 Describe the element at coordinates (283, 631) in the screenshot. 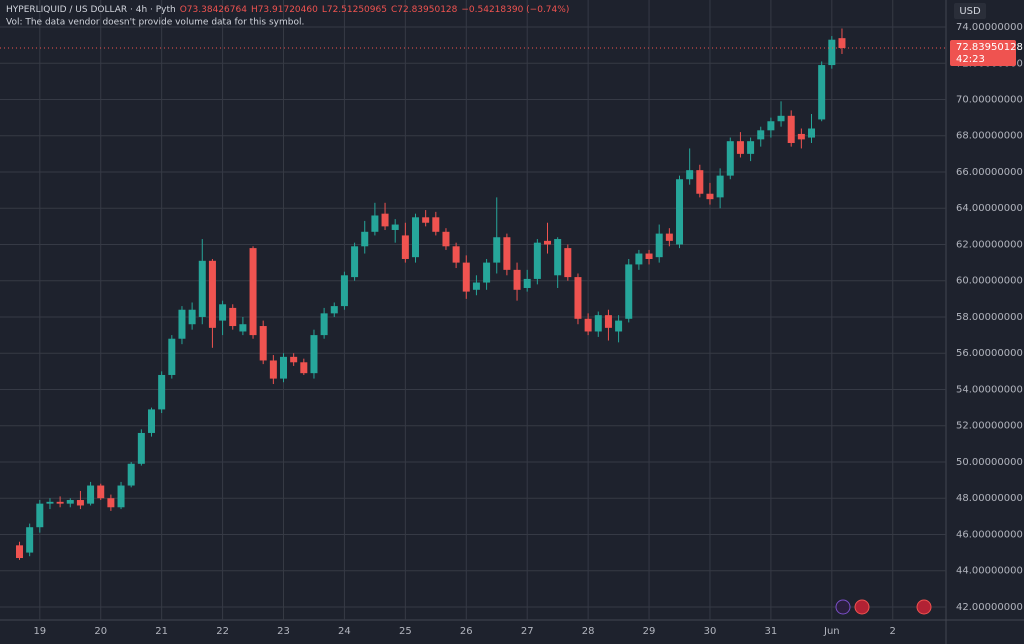

I see `x-tick-label: 23` at that location.